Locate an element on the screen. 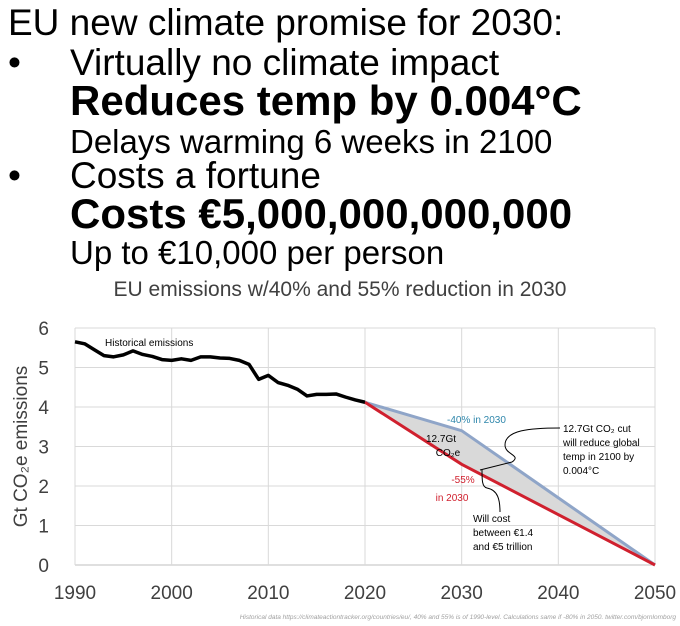 This screenshot has width=680, height=626. annotation-cost: Will cost is located at coordinates (491, 519).